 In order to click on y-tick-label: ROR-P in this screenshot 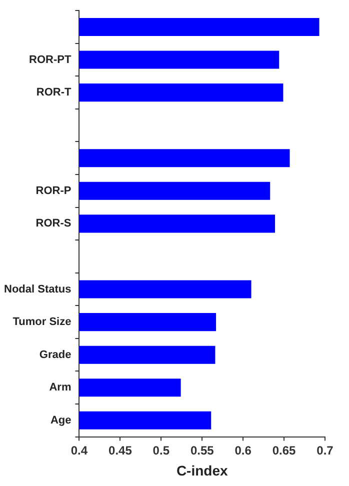, I will do `click(54, 190)`.